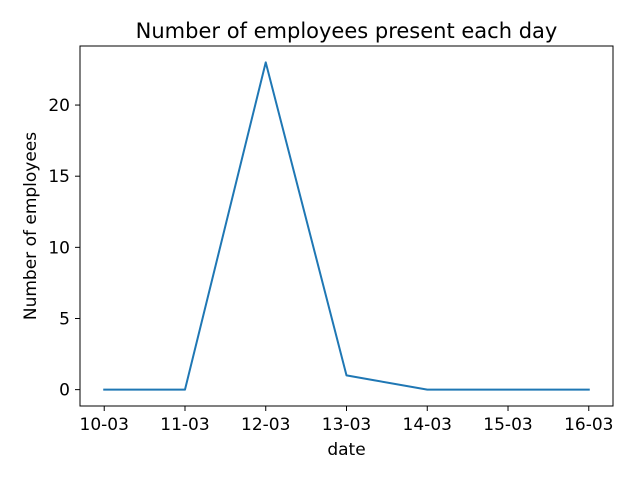  Describe the element at coordinates (59, 177) in the screenshot. I see `y-tick-label: 15` at that location.